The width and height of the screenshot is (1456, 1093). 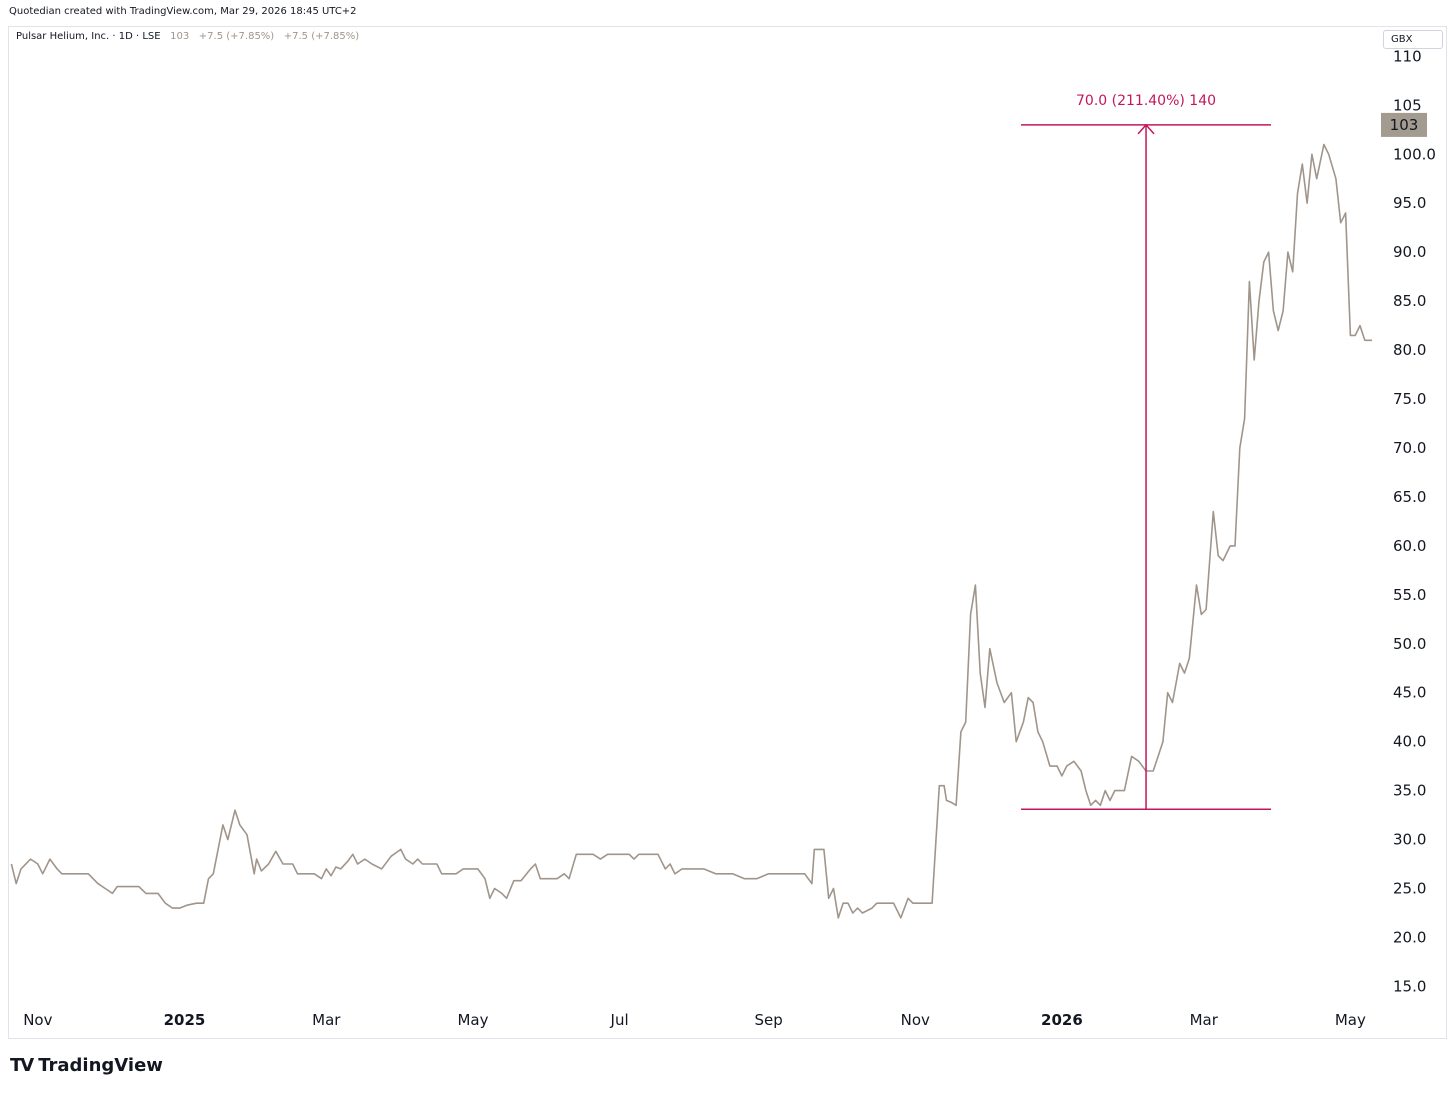 I want to click on x-tick-label: Jul, so click(x=619, y=1020).